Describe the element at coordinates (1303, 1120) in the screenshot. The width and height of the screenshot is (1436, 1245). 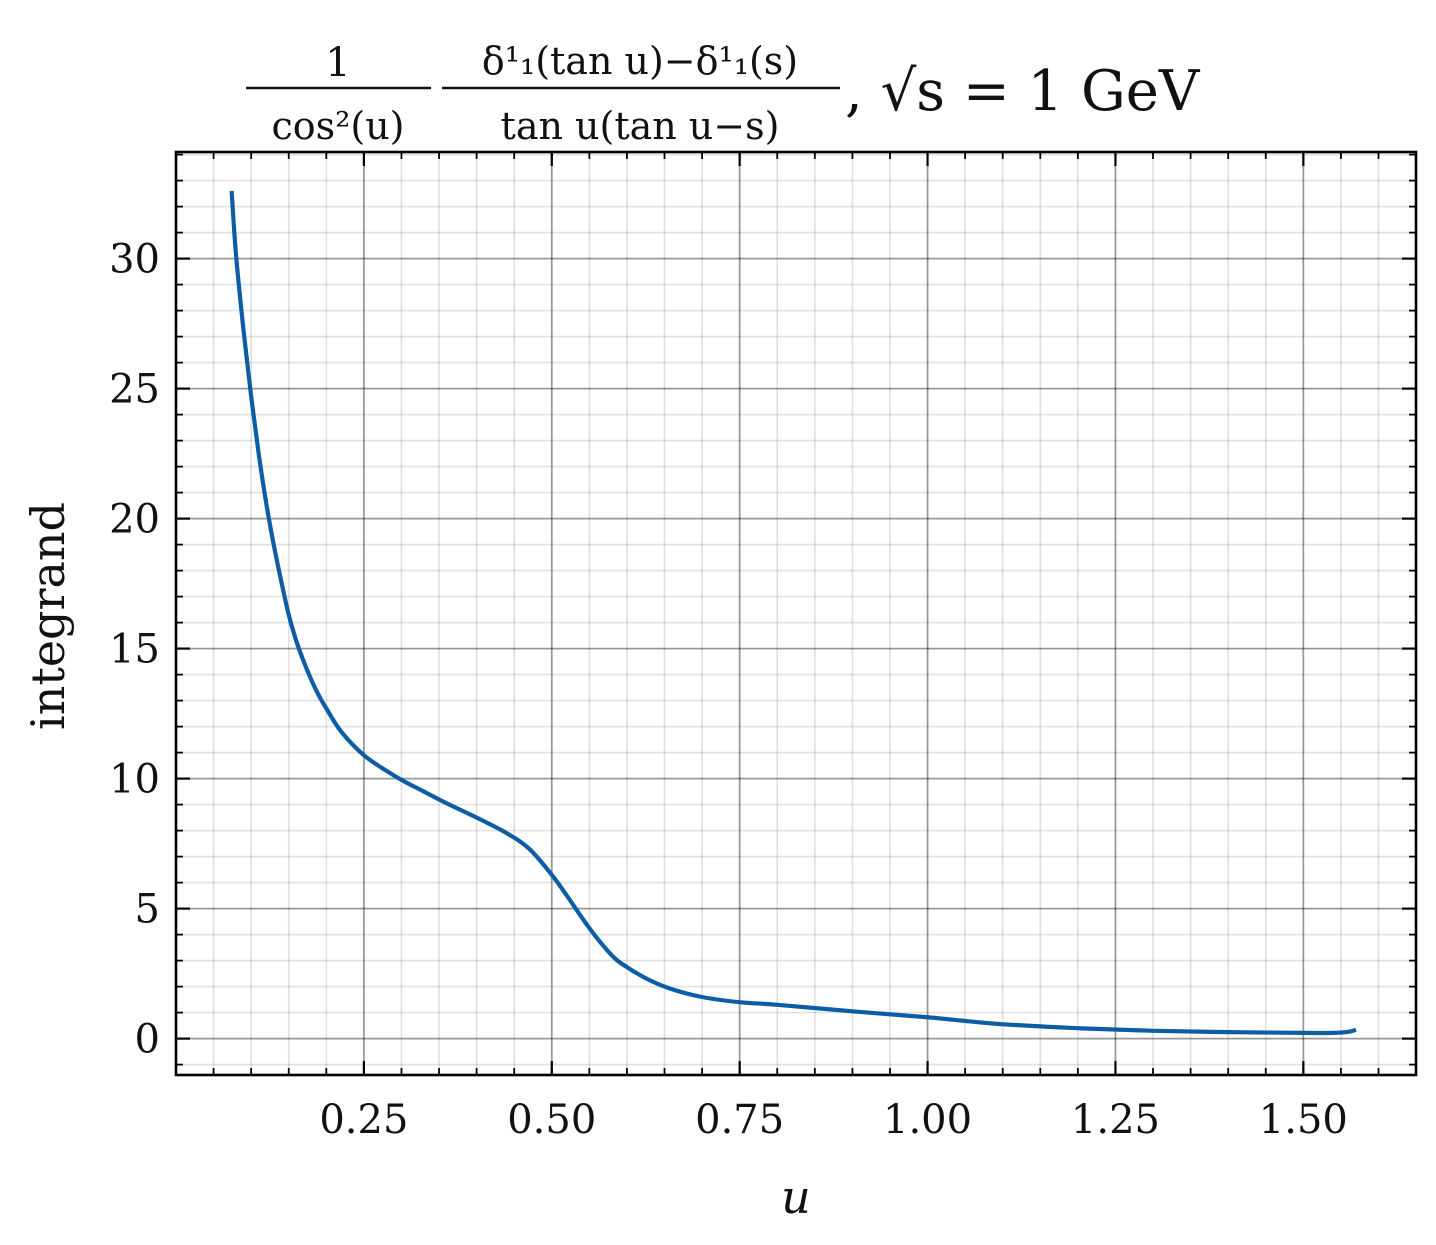
I see `x-tick-label: 1.50` at that location.